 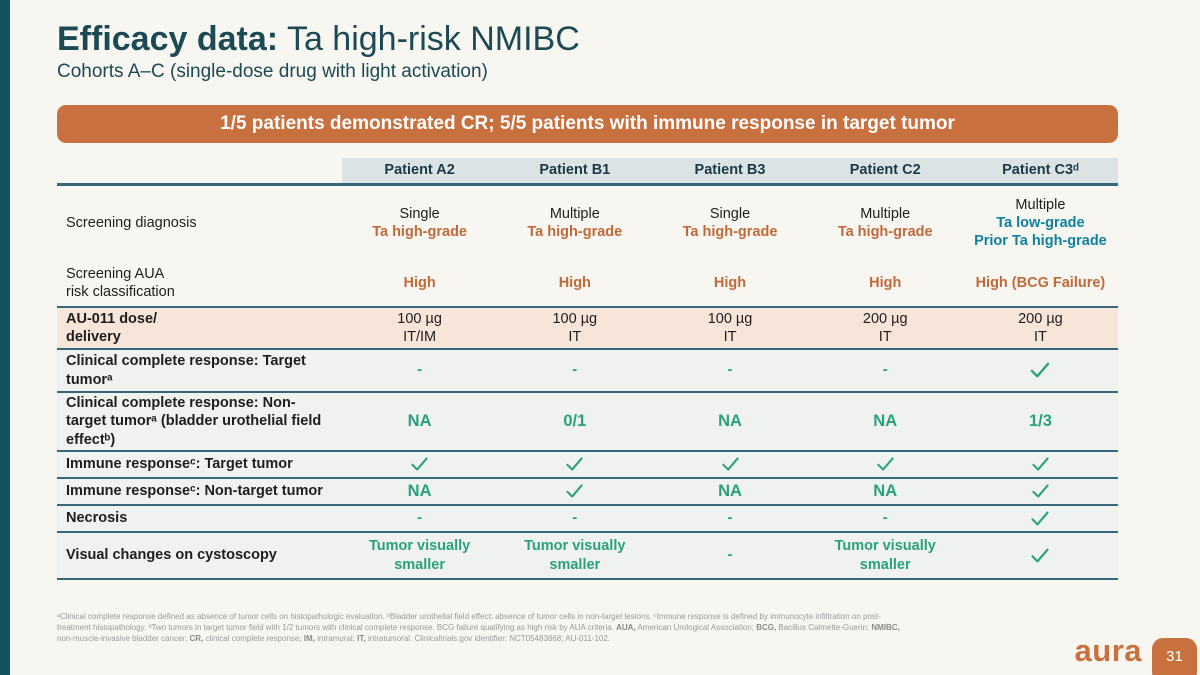 I want to click on abbrev-im: IM,, so click(x=309, y=638).